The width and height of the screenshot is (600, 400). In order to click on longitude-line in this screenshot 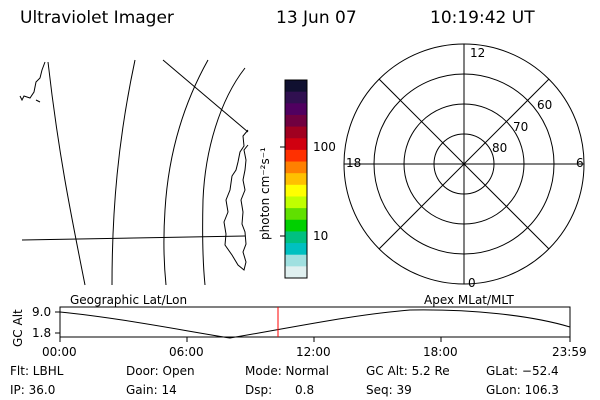, I will do `click(133, 238)`.